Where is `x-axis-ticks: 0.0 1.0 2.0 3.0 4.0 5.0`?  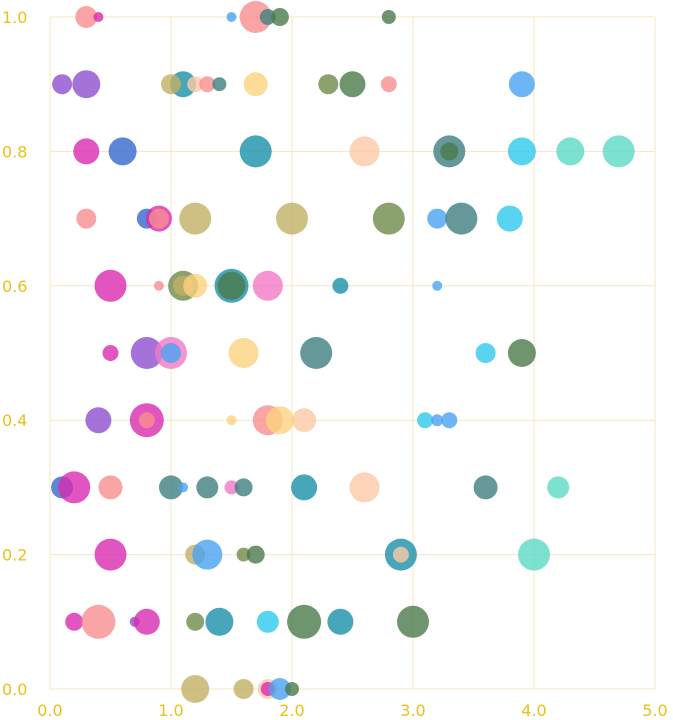 x-axis-ticks: 0.0 1.0 2.0 3.0 4.0 5.0 is located at coordinates (352, 710).